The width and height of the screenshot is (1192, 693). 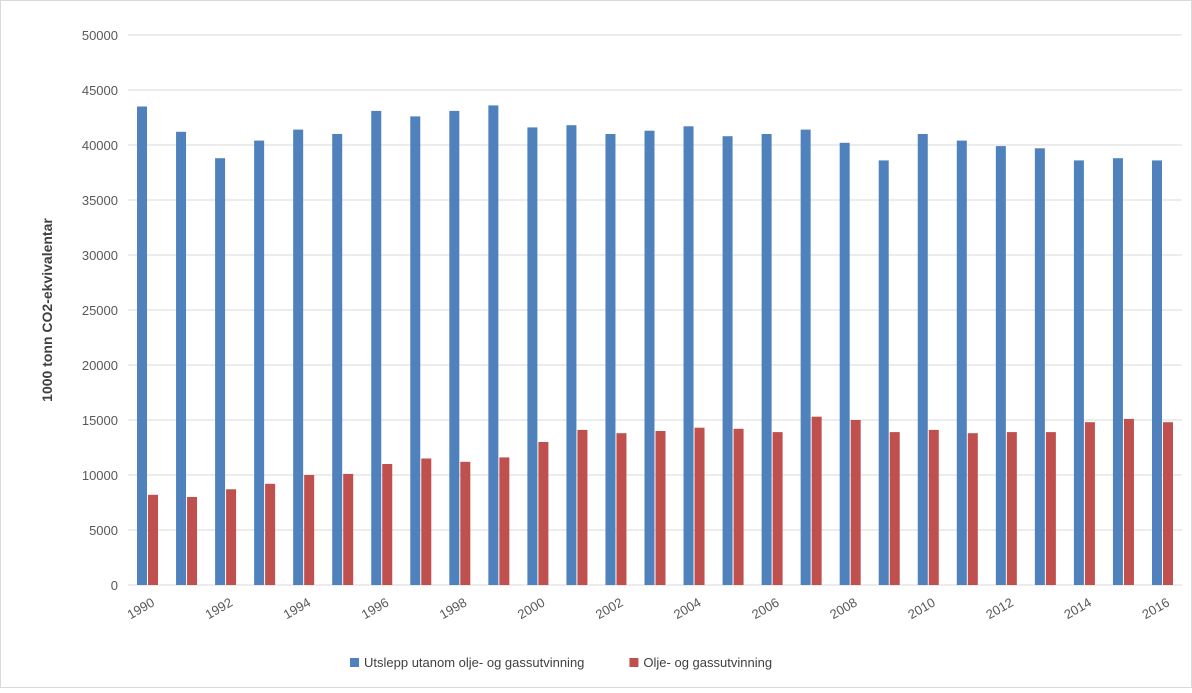 What do you see at coordinates (100, 420) in the screenshot?
I see `y-tick-label: 15000` at bounding box center [100, 420].